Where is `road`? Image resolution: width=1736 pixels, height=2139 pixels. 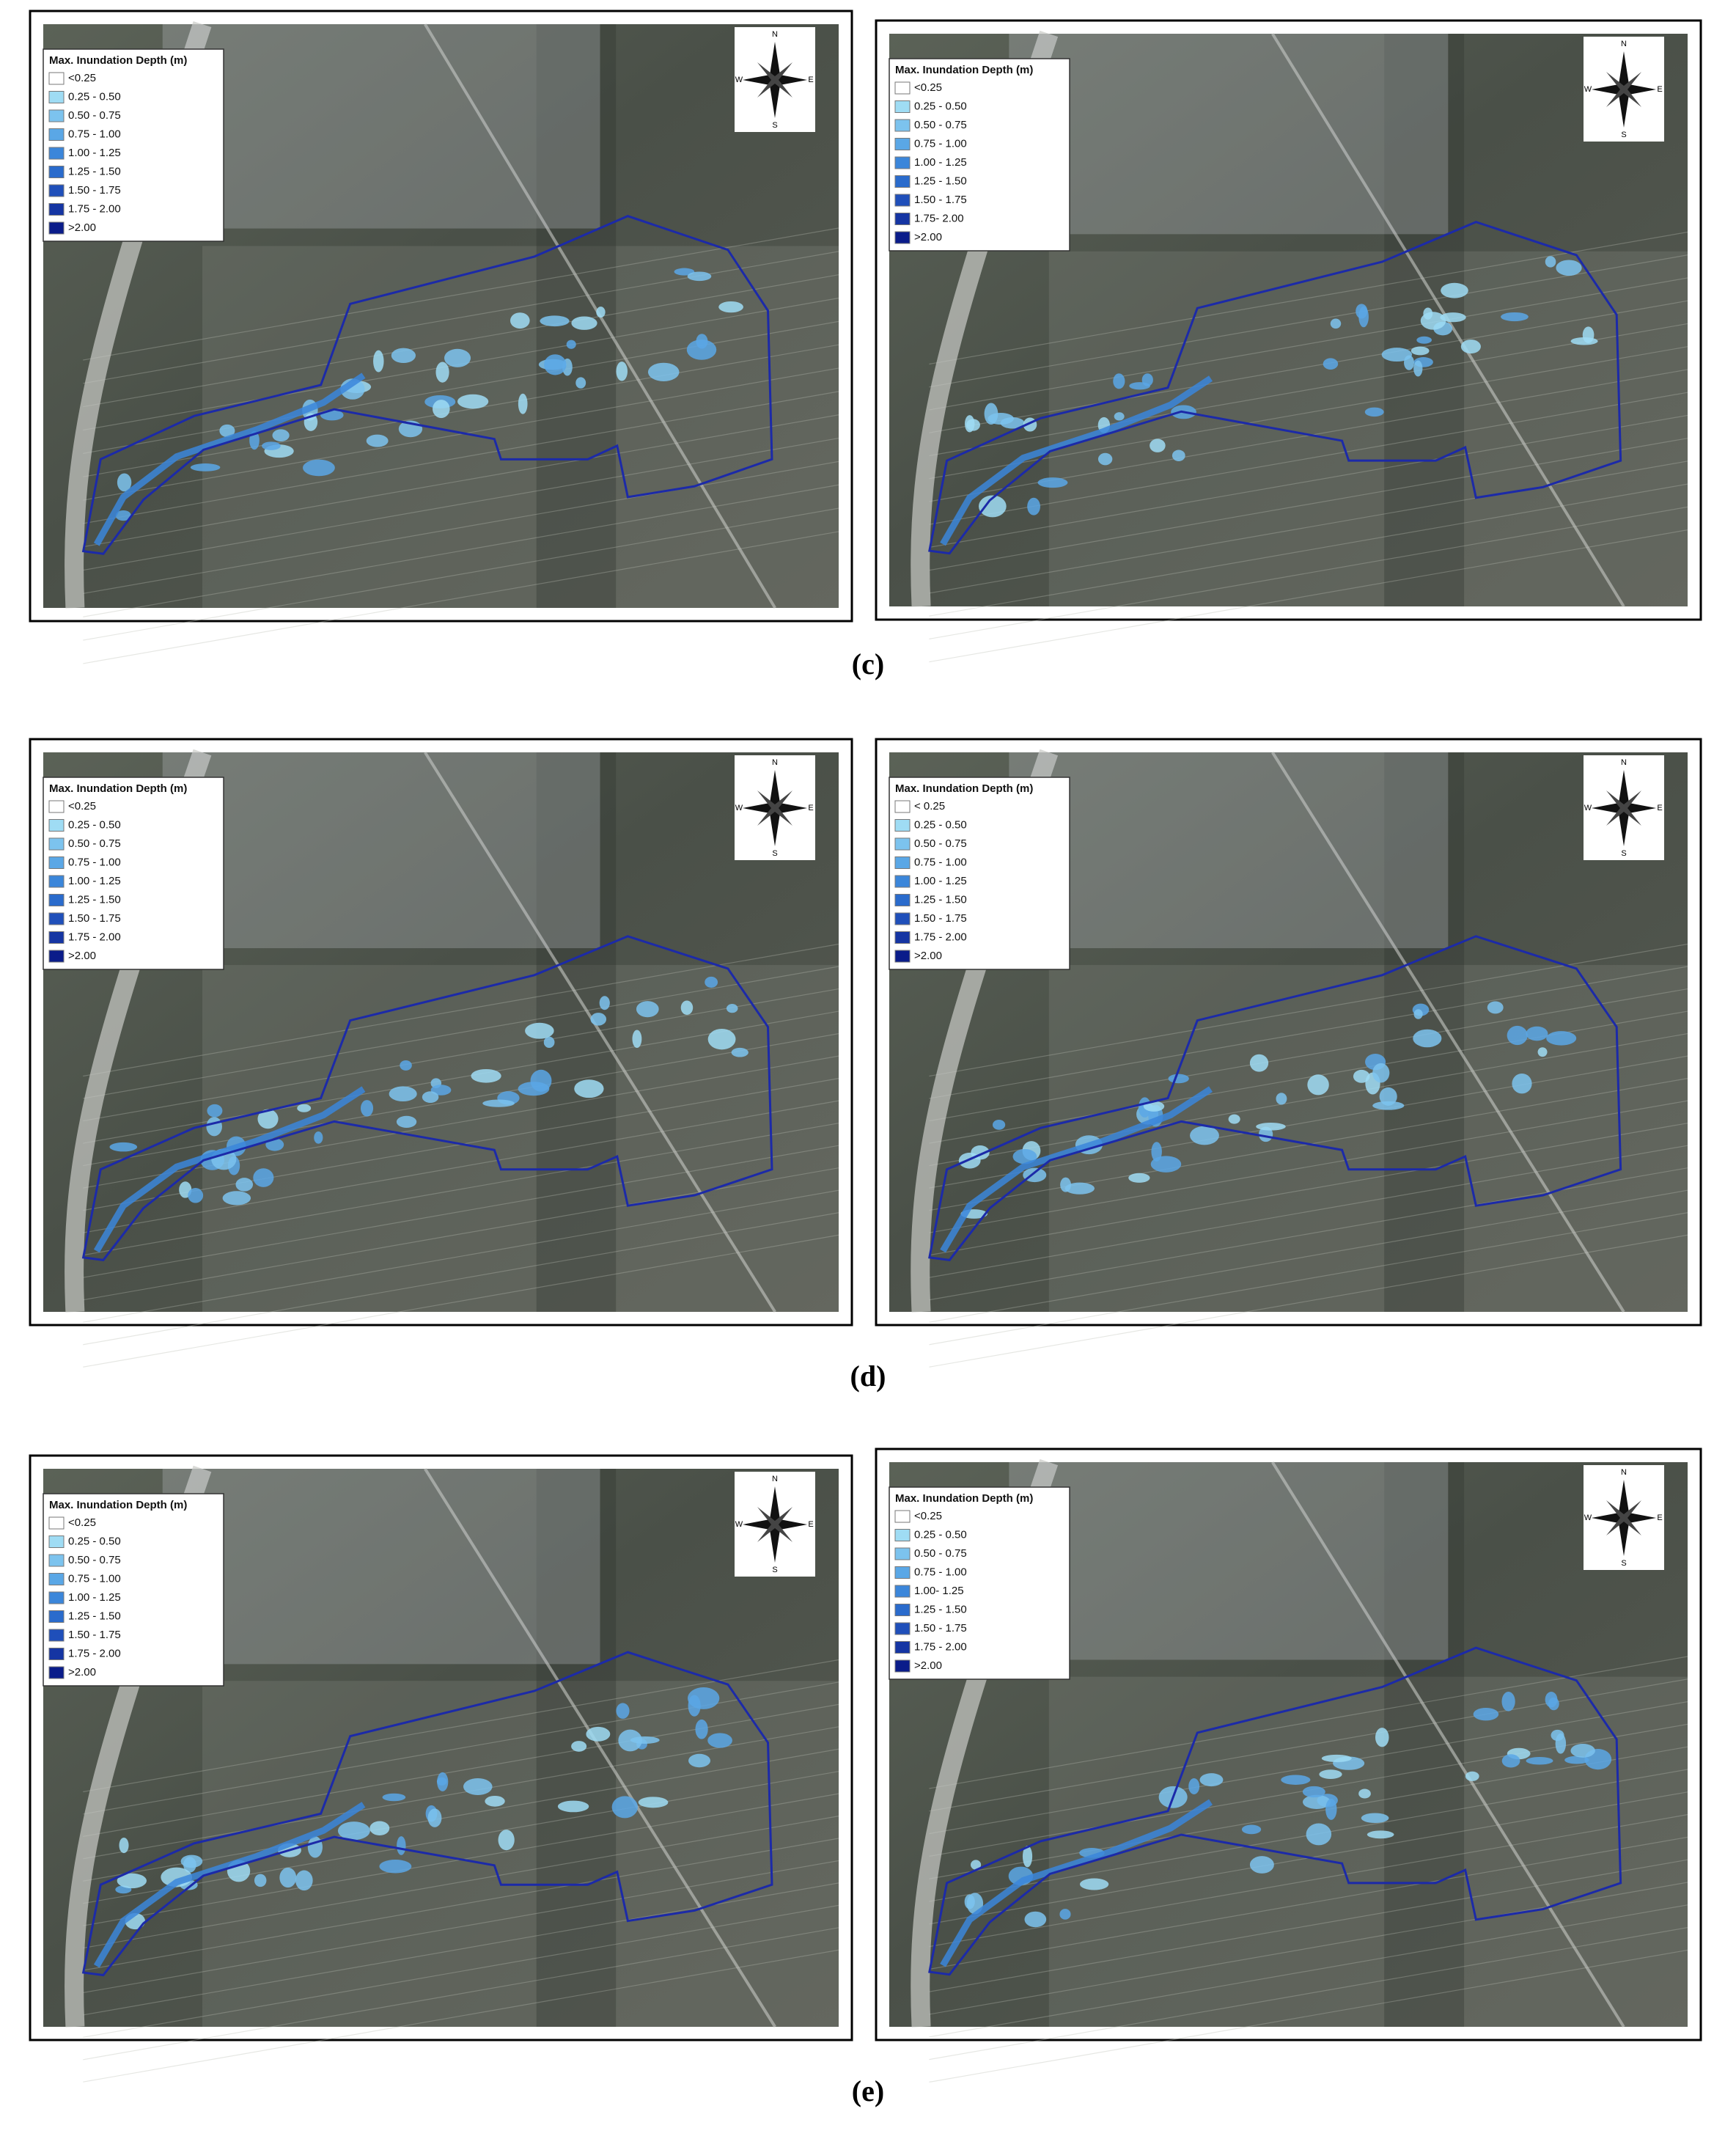
road is located at coordinates (600, 1032).